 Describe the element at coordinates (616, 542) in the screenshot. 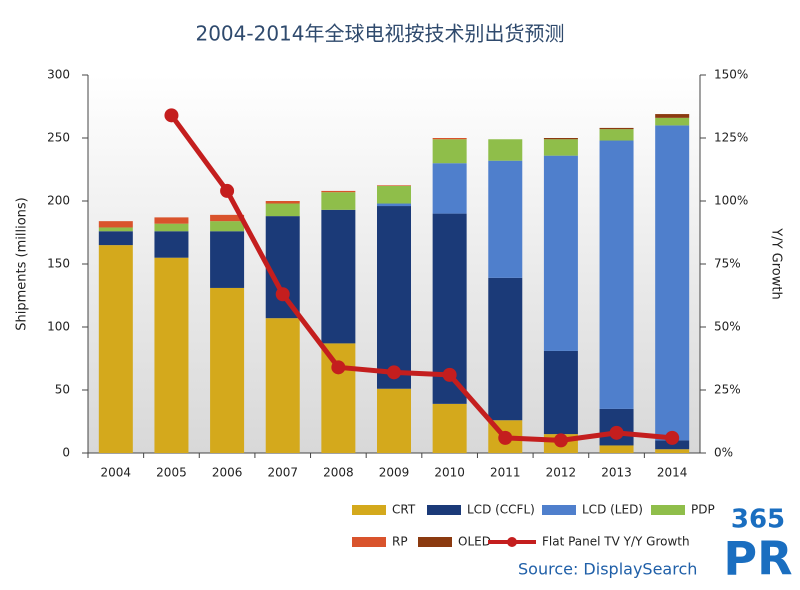

I see `legend-label: Flat Panel TV Y/Y Growth` at that location.